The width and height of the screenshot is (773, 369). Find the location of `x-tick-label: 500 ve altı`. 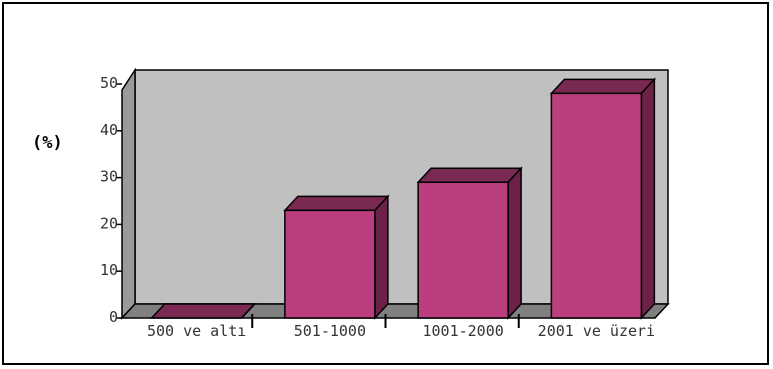

x-tick-label: 500 ve altı is located at coordinates (196, 331).